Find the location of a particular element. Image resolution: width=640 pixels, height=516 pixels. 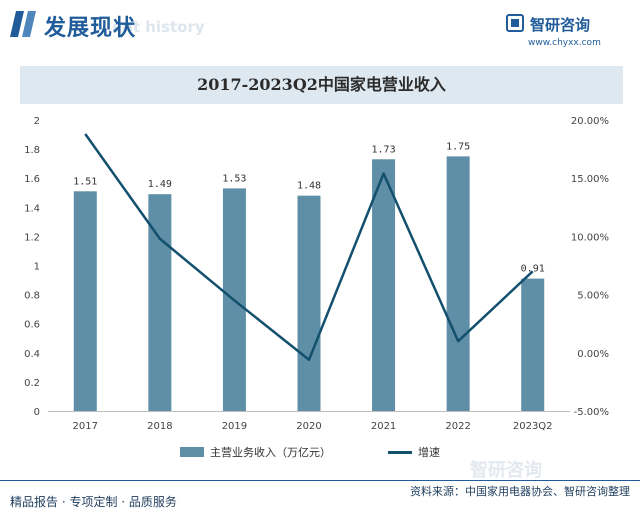

legend-bar-swatch is located at coordinates (192, 452).